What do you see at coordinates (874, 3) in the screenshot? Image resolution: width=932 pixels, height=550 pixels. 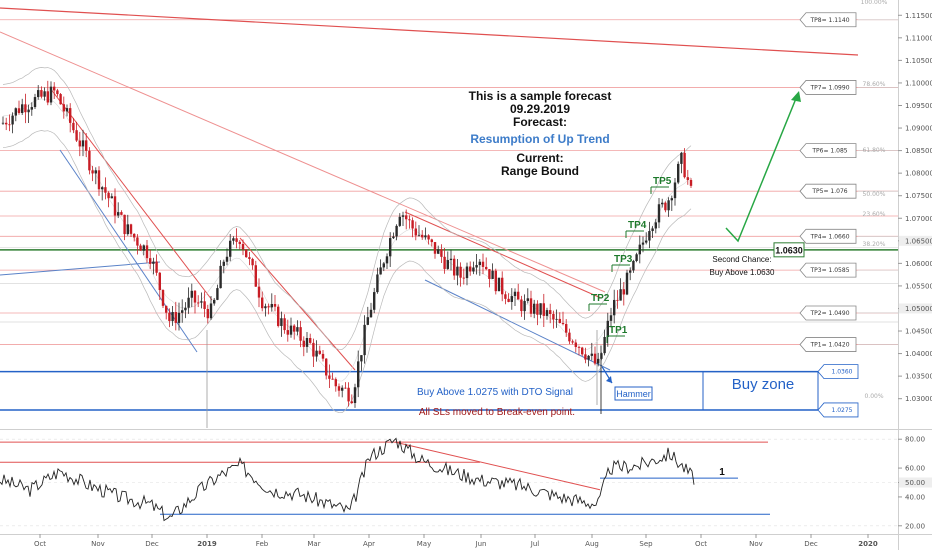 I see `fib-label: 100.00%` at bounding box center [874, 3].